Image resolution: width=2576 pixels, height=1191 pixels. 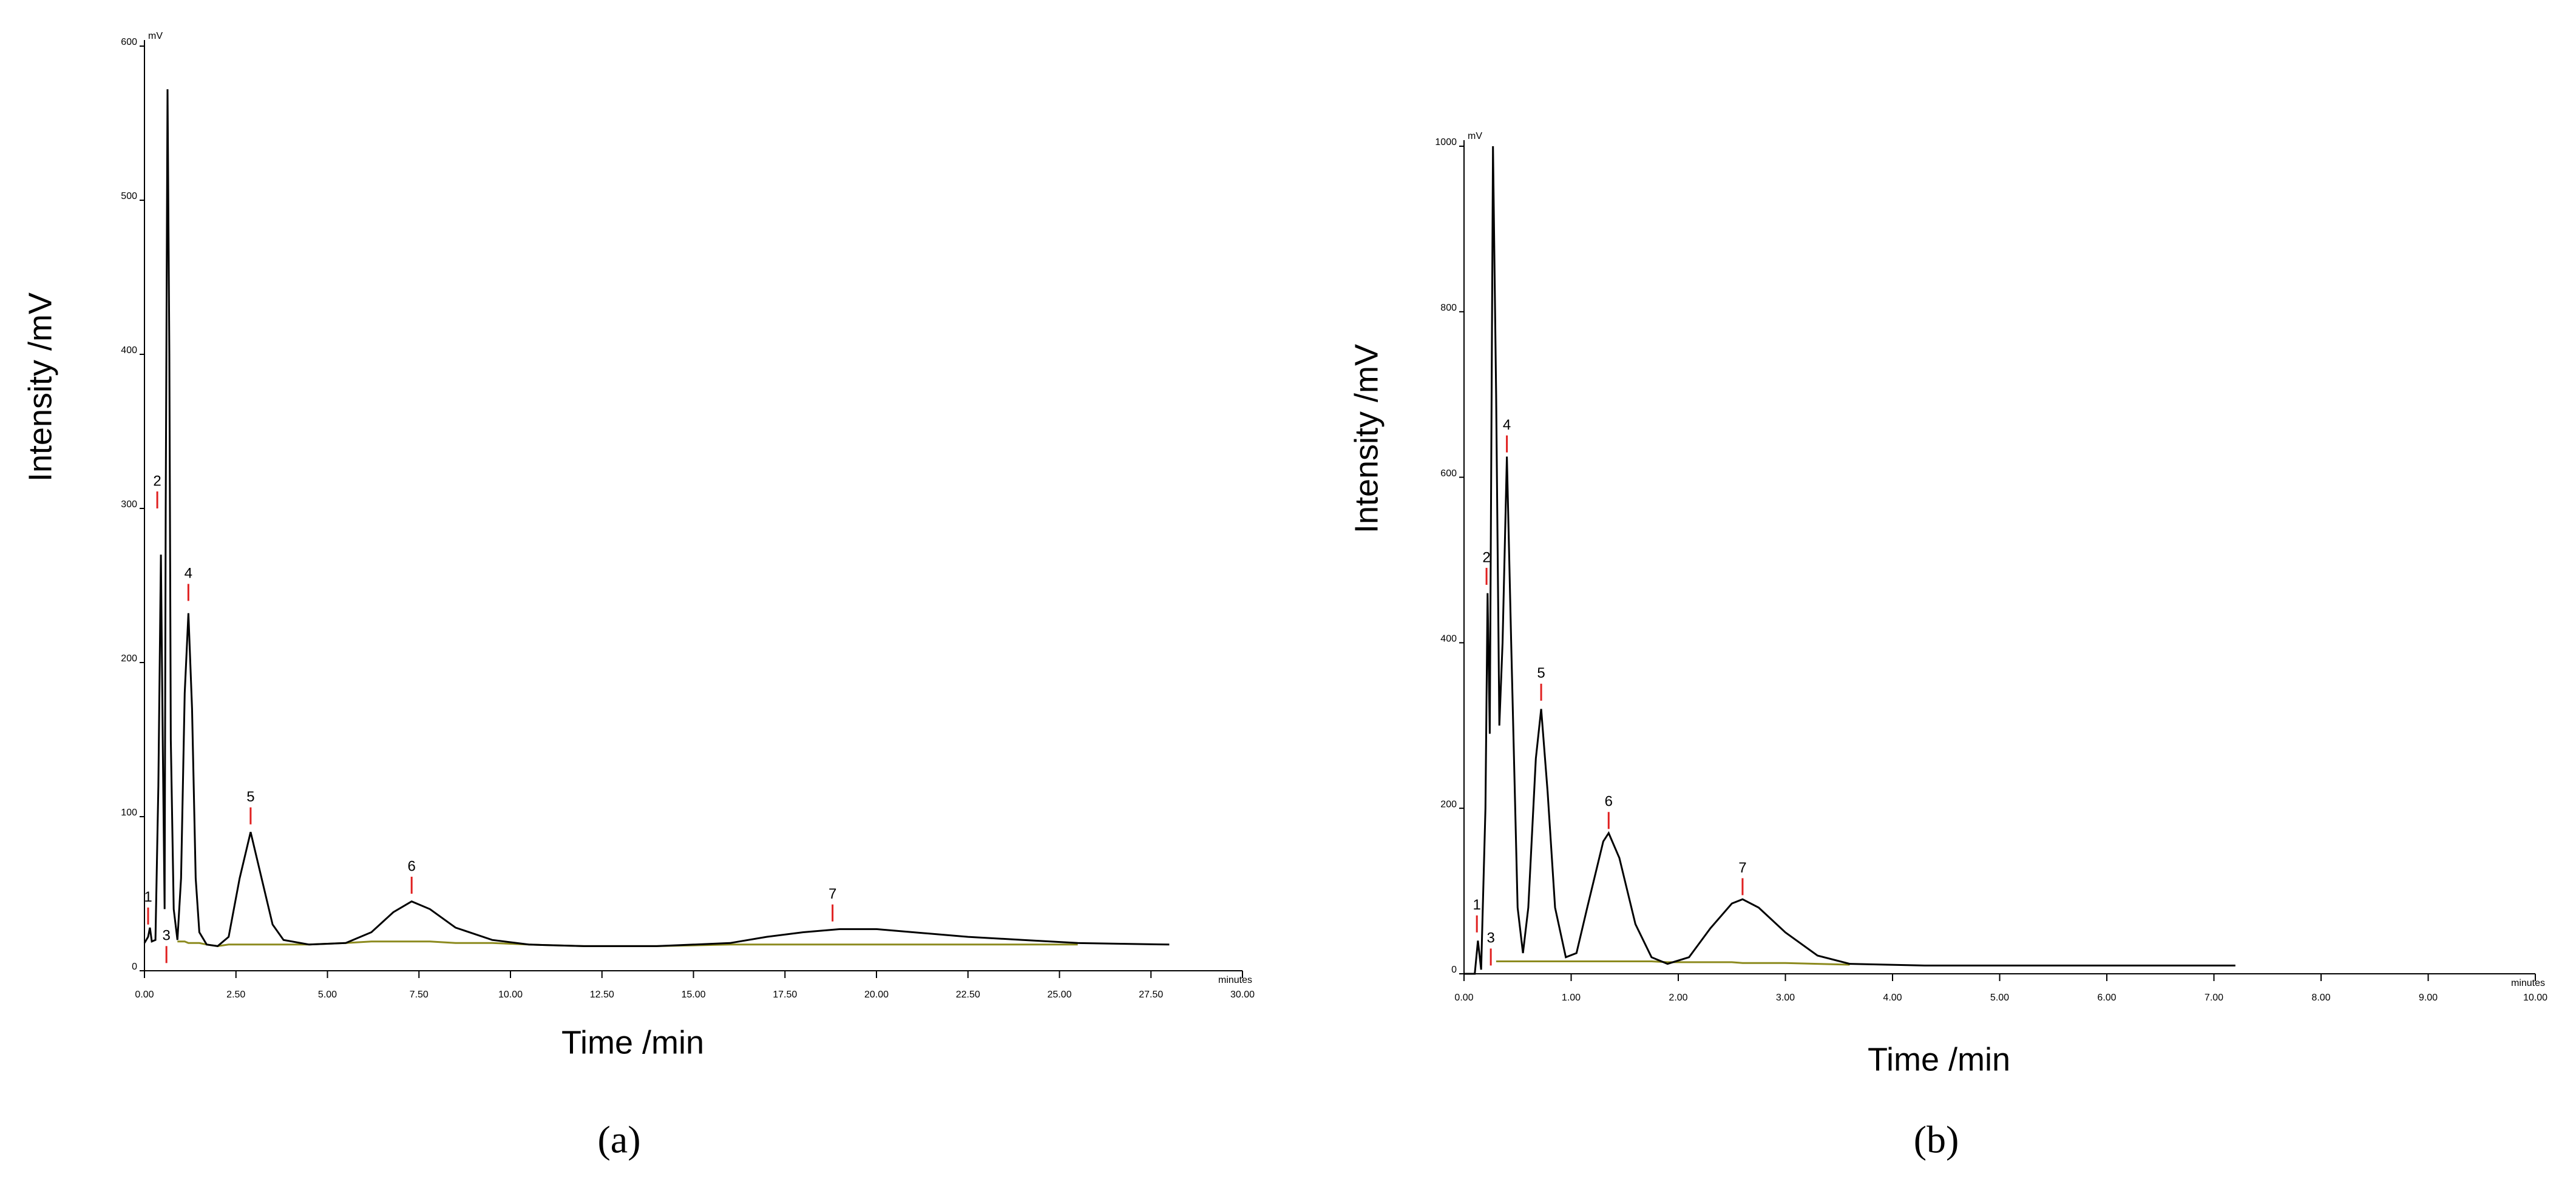 What do you see at coordinates (1678, 998) in the screenshot?
I see `x-tick-label: 2.00` at bounding box center [1678, 998].